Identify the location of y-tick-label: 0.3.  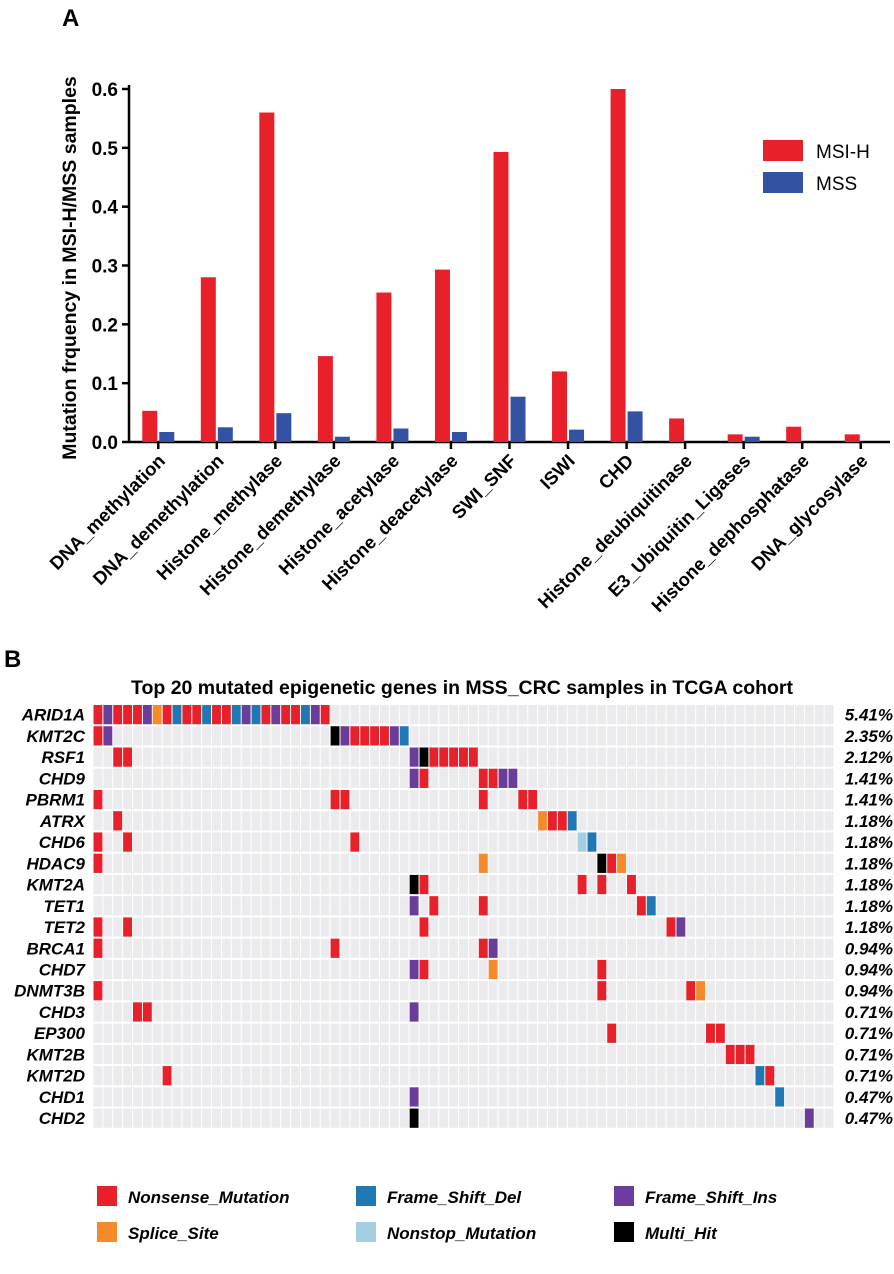
(105, 267).